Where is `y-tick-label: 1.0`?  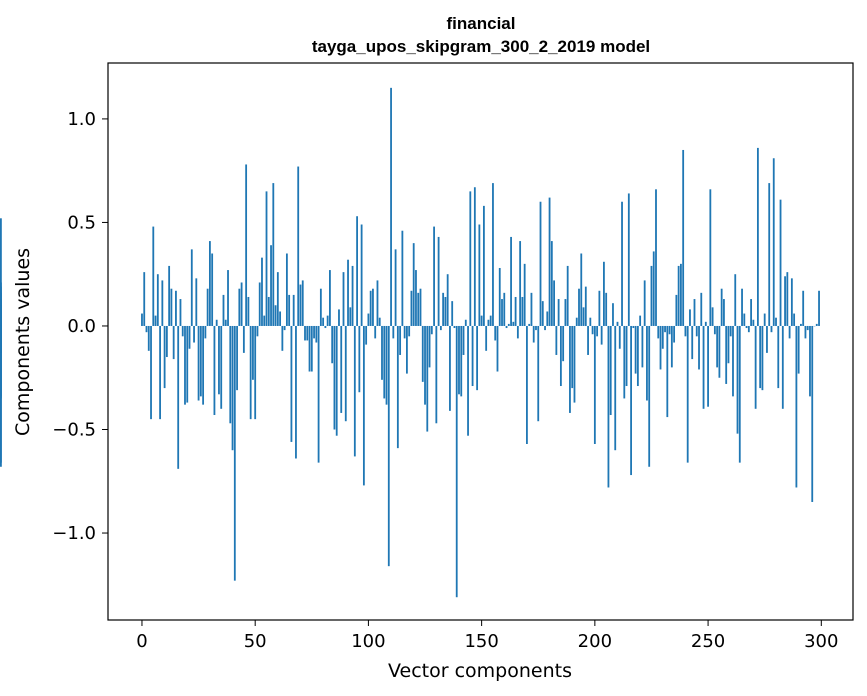
y-tick-label: 1.0 is located at coordinates (81, 119).